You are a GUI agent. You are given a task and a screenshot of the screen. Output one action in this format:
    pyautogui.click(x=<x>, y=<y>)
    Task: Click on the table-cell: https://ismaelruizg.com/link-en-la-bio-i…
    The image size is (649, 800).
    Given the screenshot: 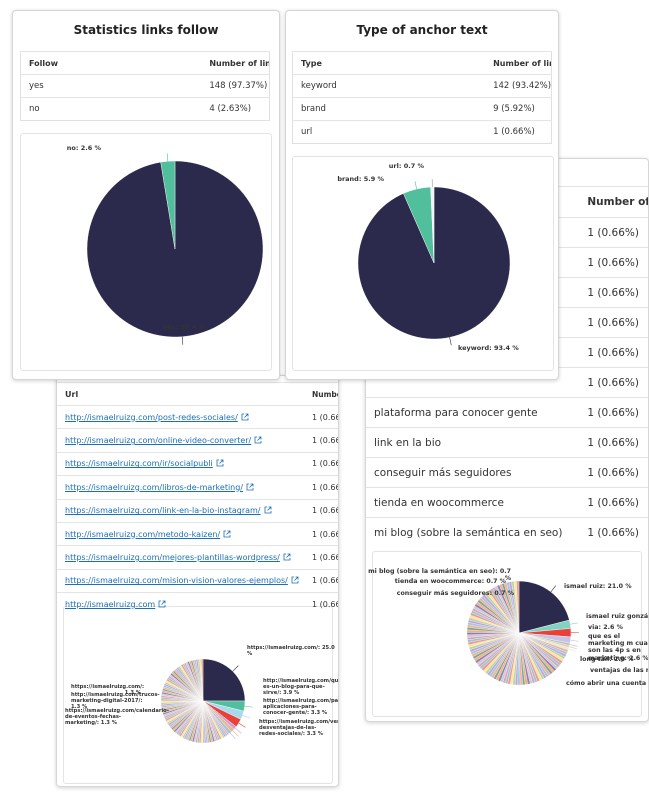 What is the action you would take?
    pyautogui.click(x=180, y=510)
    